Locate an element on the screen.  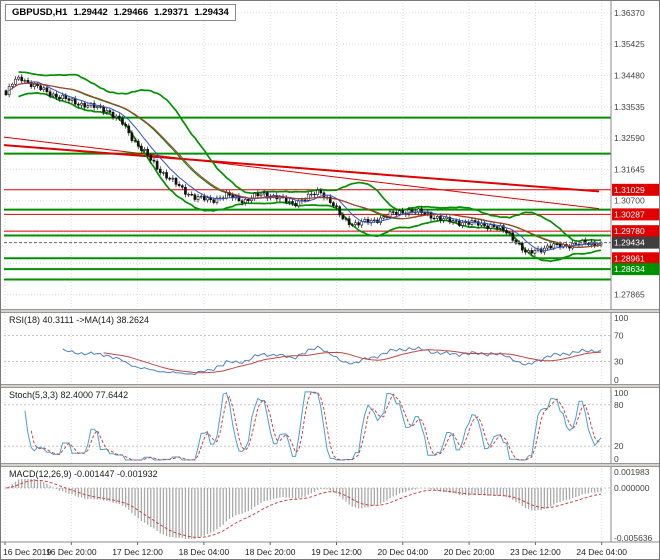
stoch-d-line is located at coordinates (316, 426).